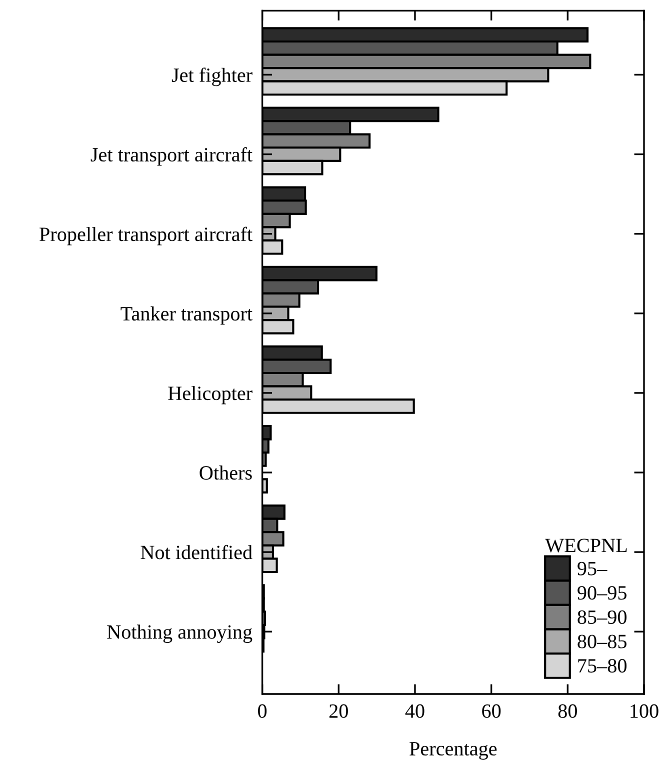  Describe the element at coordinates (179, 633) in the screenshot. I see `y-tick-label: Nothing annoying` at that location.